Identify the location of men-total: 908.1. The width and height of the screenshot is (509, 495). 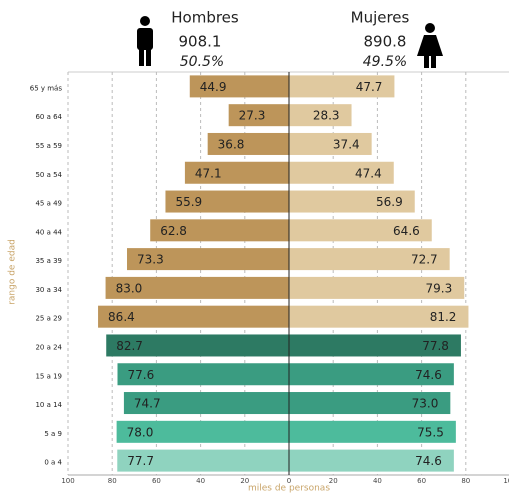
(200, 42).